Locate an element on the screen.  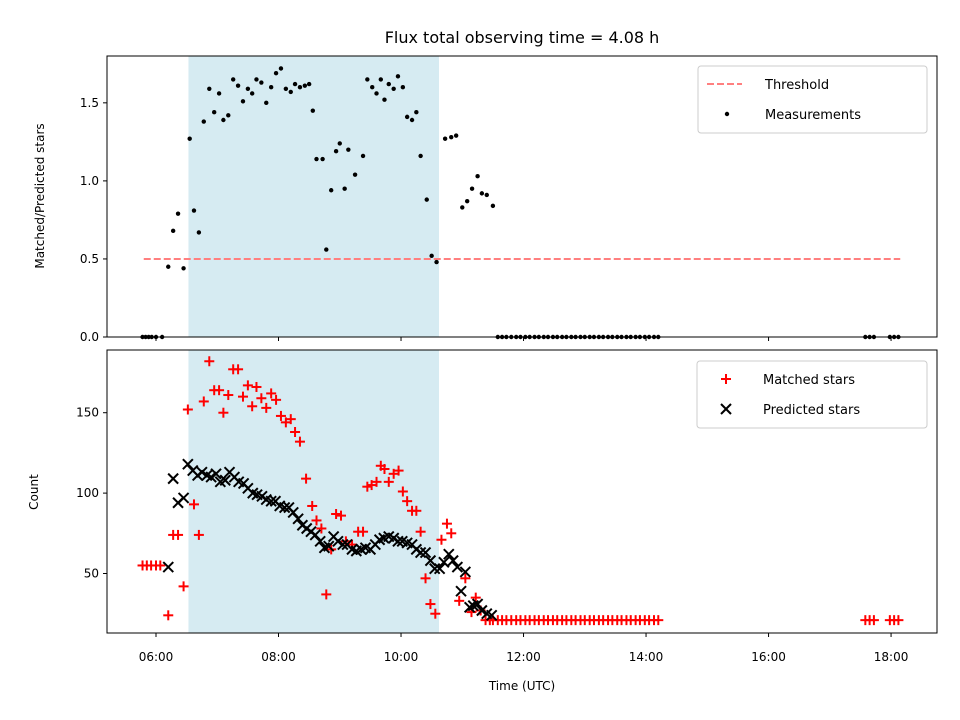
bottom-y-tick-label: 100 is located at coordinates (87, 493).